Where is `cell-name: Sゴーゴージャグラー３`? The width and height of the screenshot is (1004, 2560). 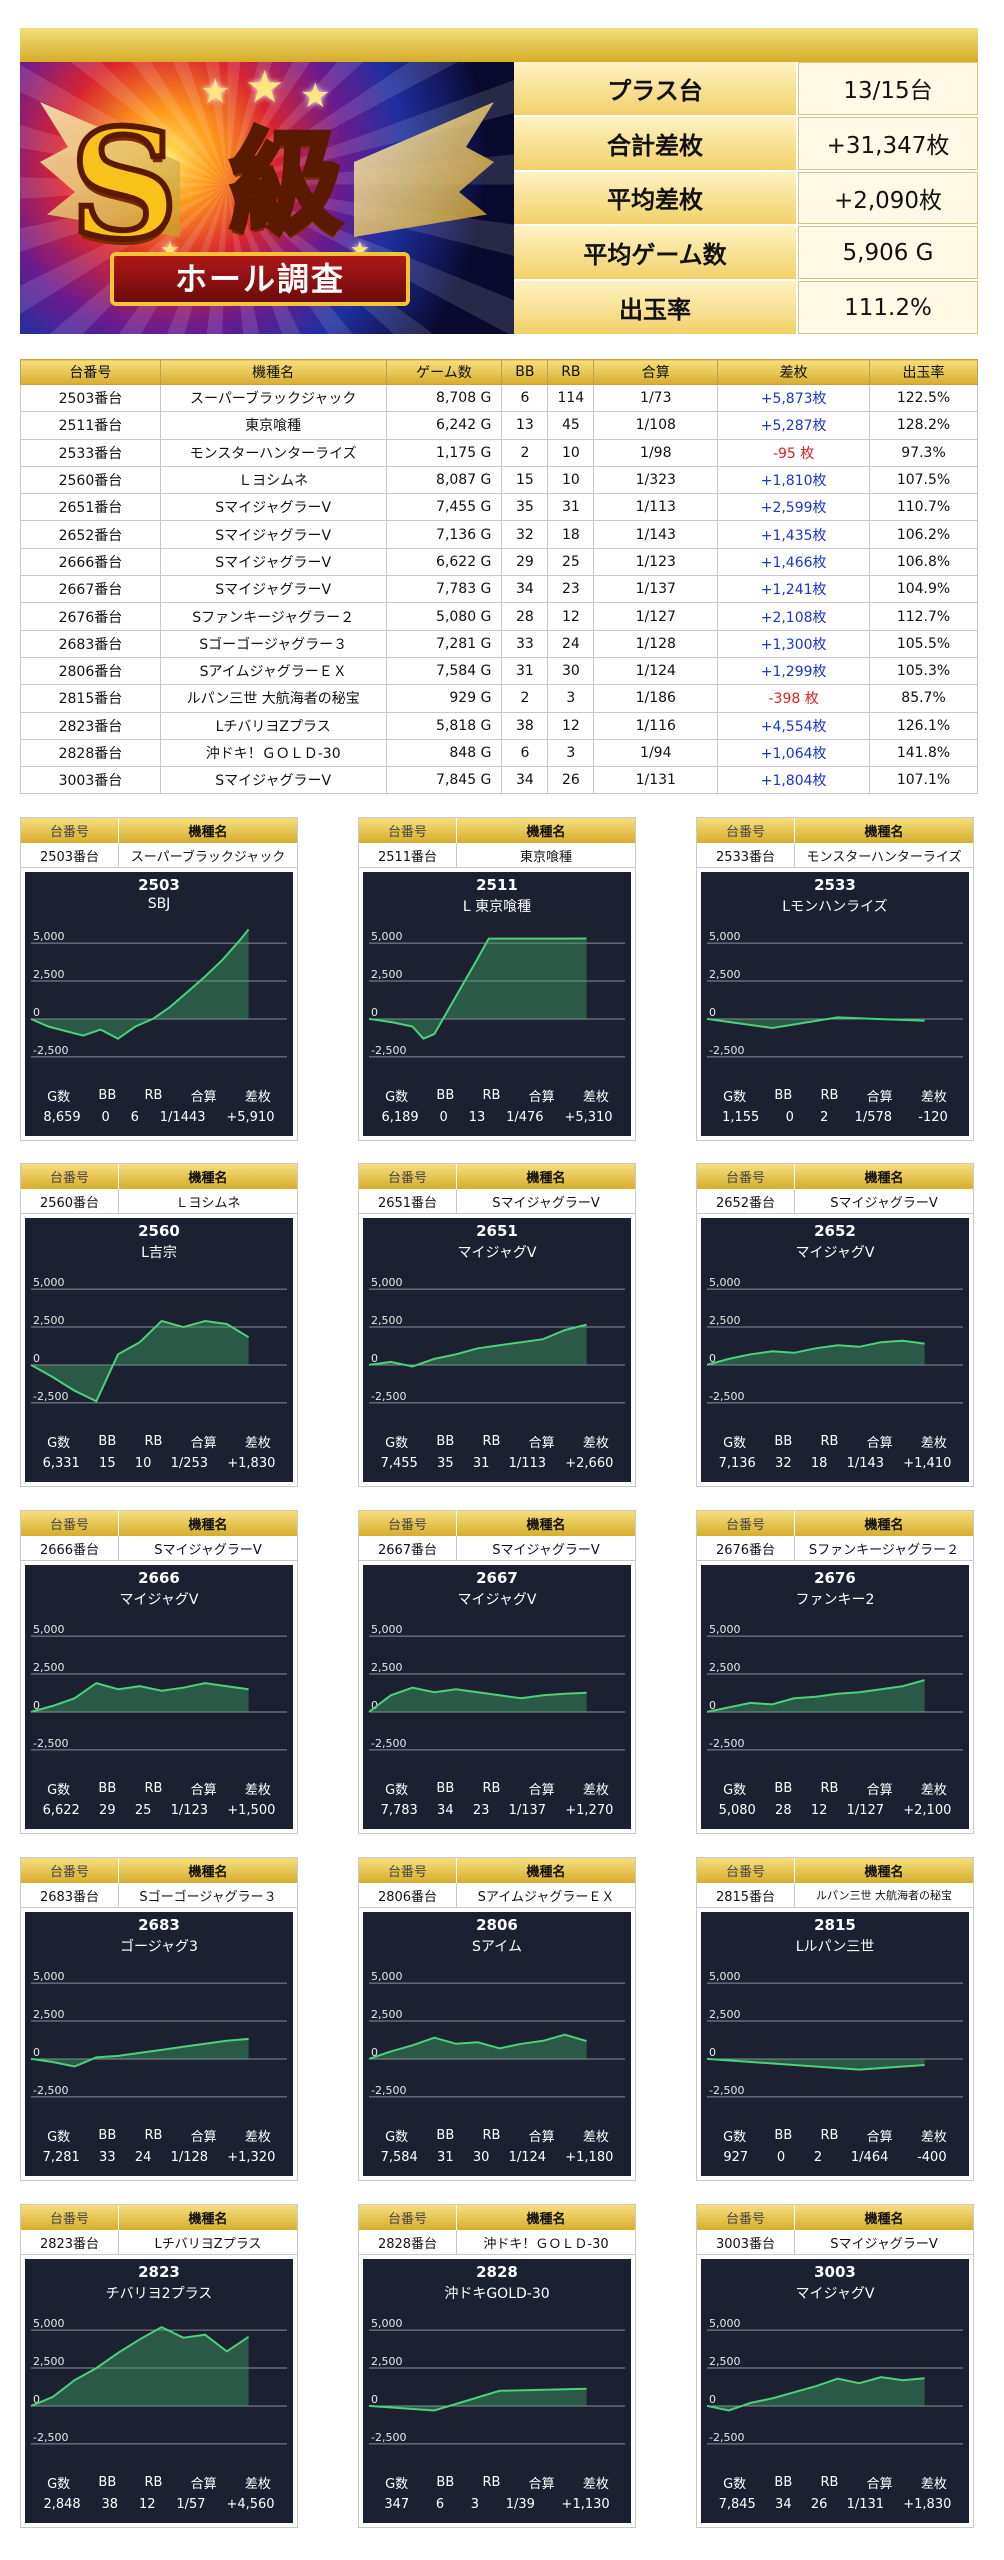
cell-name: Sゴーゴージャグラー３ is located at coordinates (273, 643).